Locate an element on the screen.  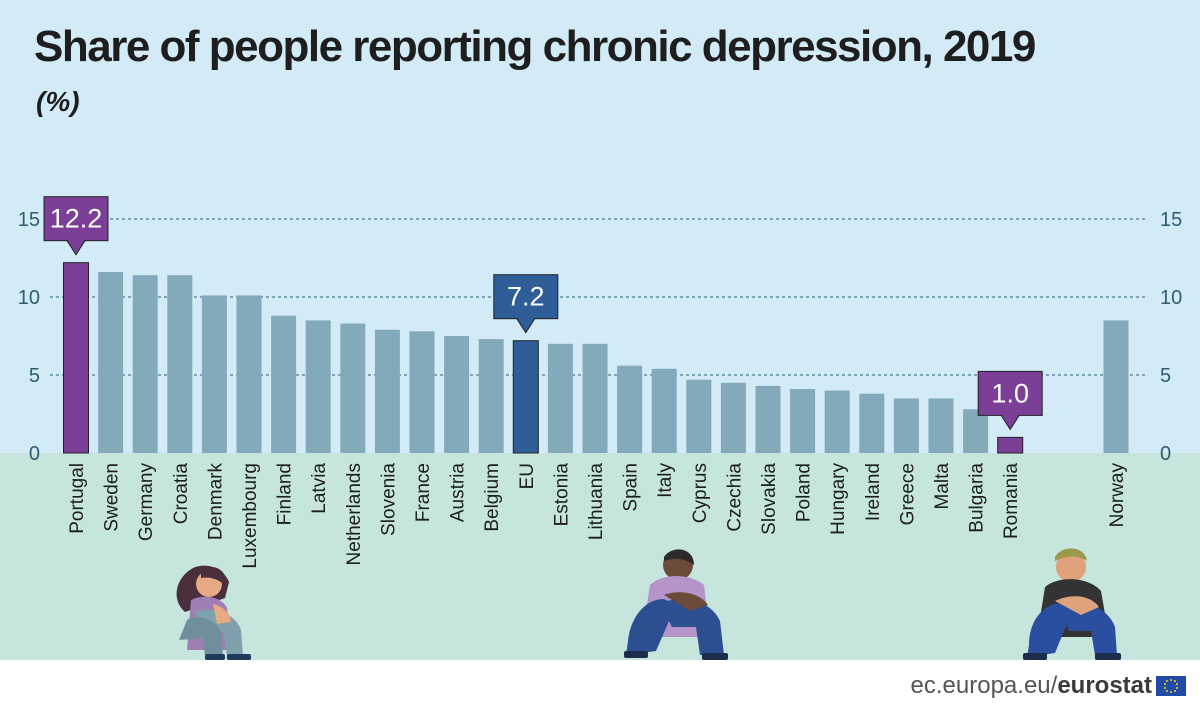
y-tick-label-right: 0 is located at coordinates (1165, 454).